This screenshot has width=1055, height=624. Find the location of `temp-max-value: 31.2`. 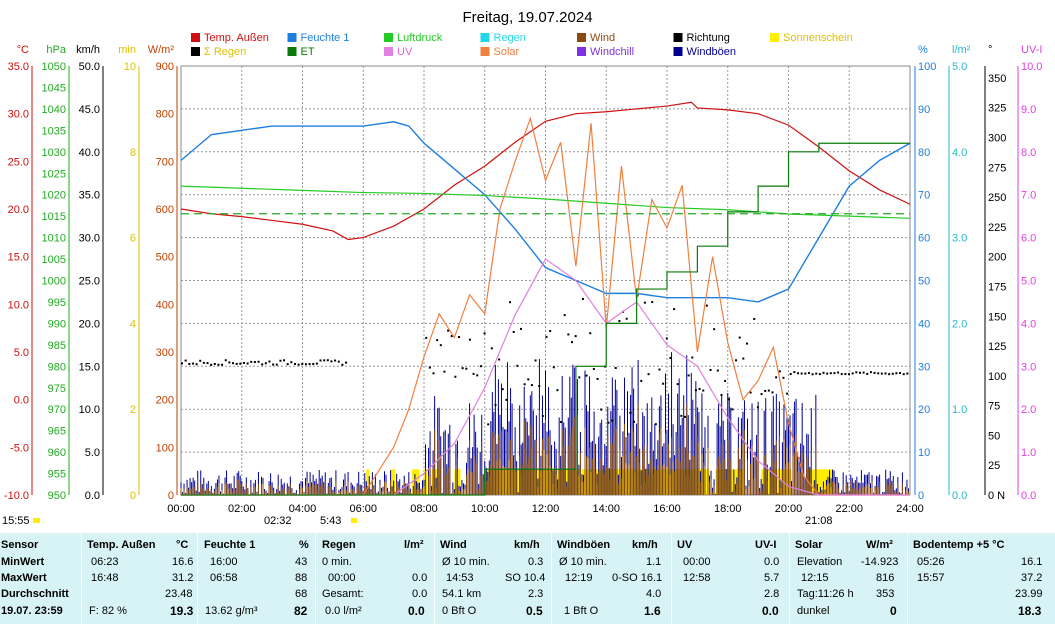

temp-max-value: 31.2 is located at coordinates (183, 578).